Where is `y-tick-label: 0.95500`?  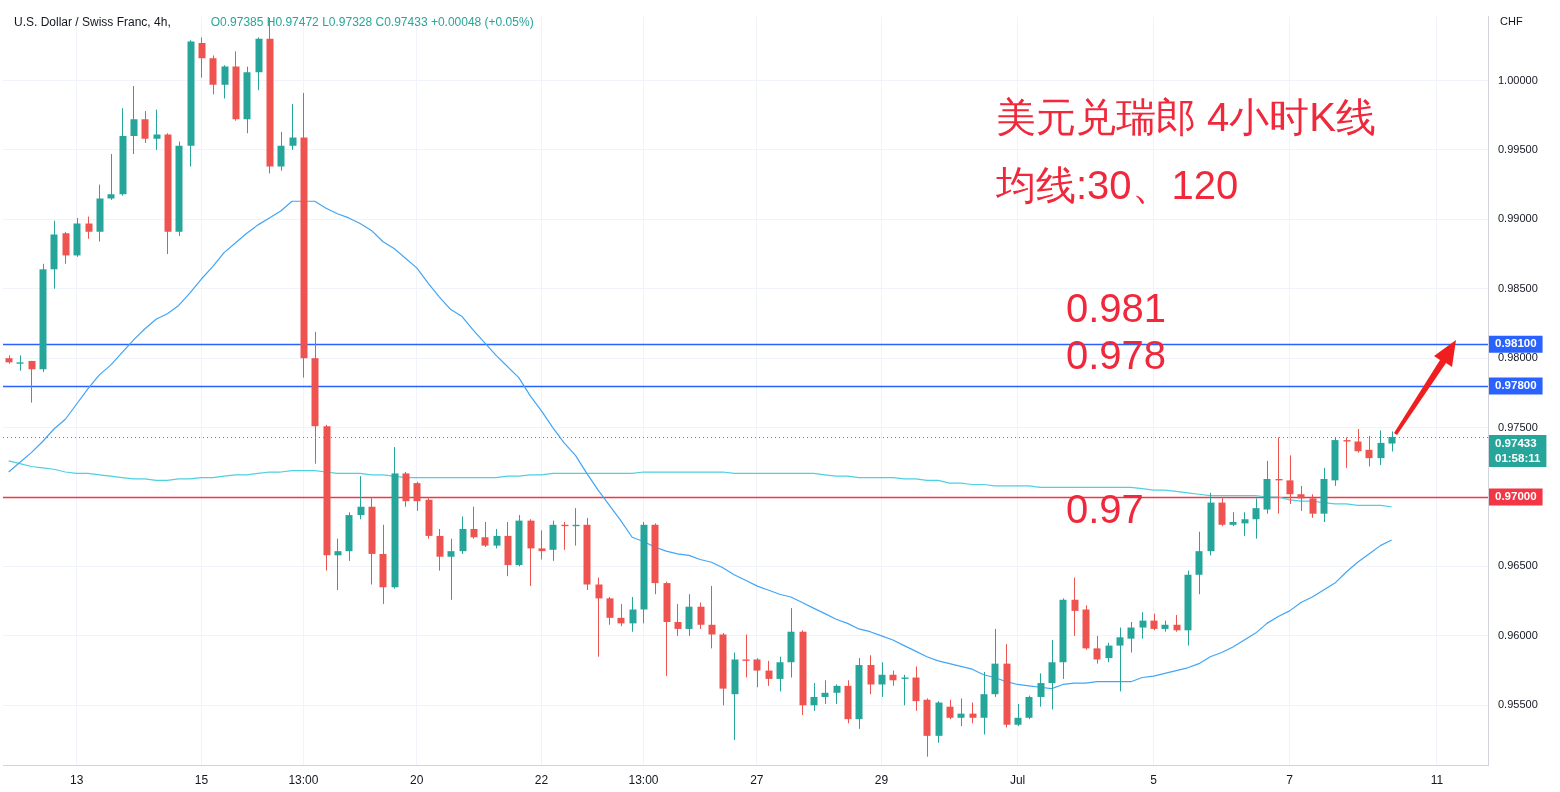 y-tick-label: 0.95500 is located at coordinates (1518, 704).